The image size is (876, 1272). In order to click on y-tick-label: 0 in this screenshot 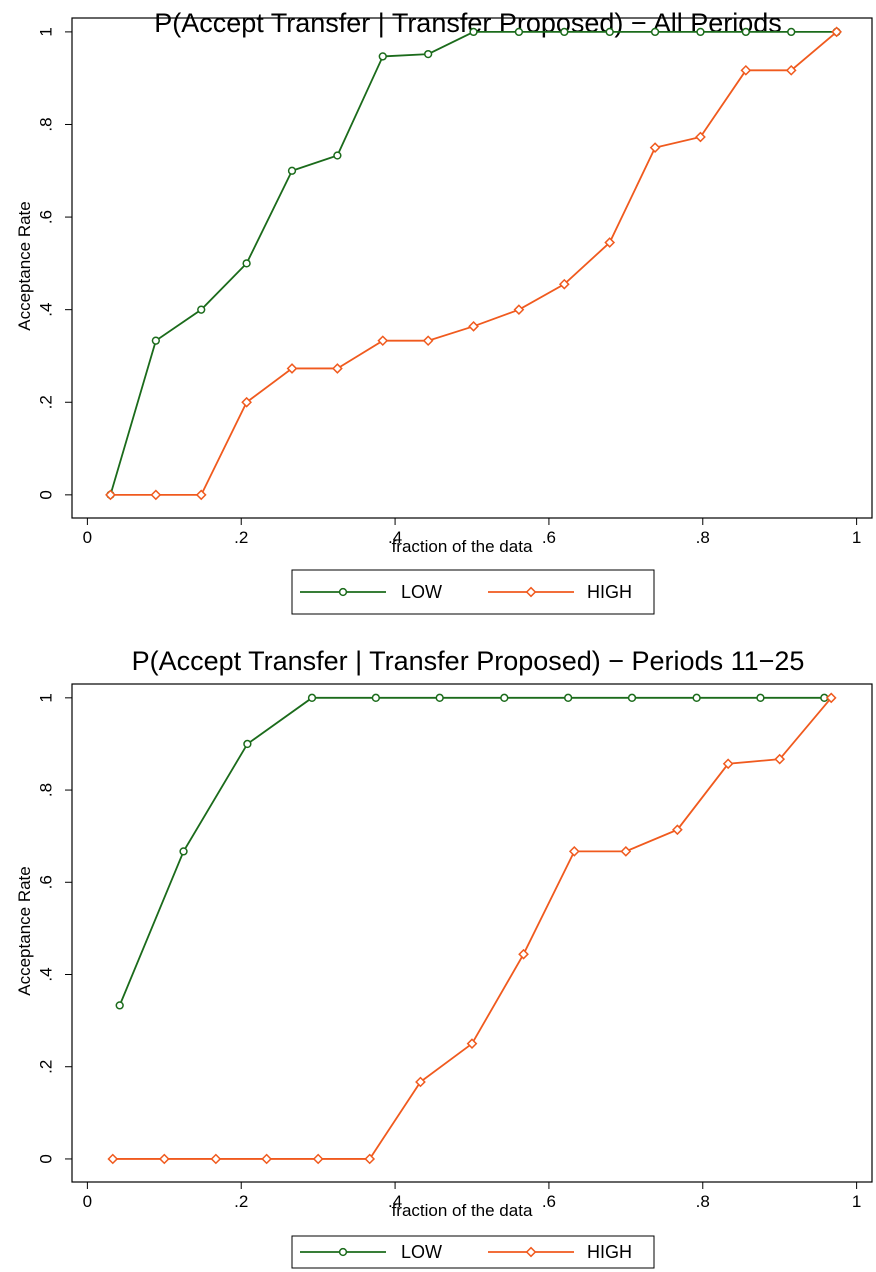, I will do `click(46, 494)`.